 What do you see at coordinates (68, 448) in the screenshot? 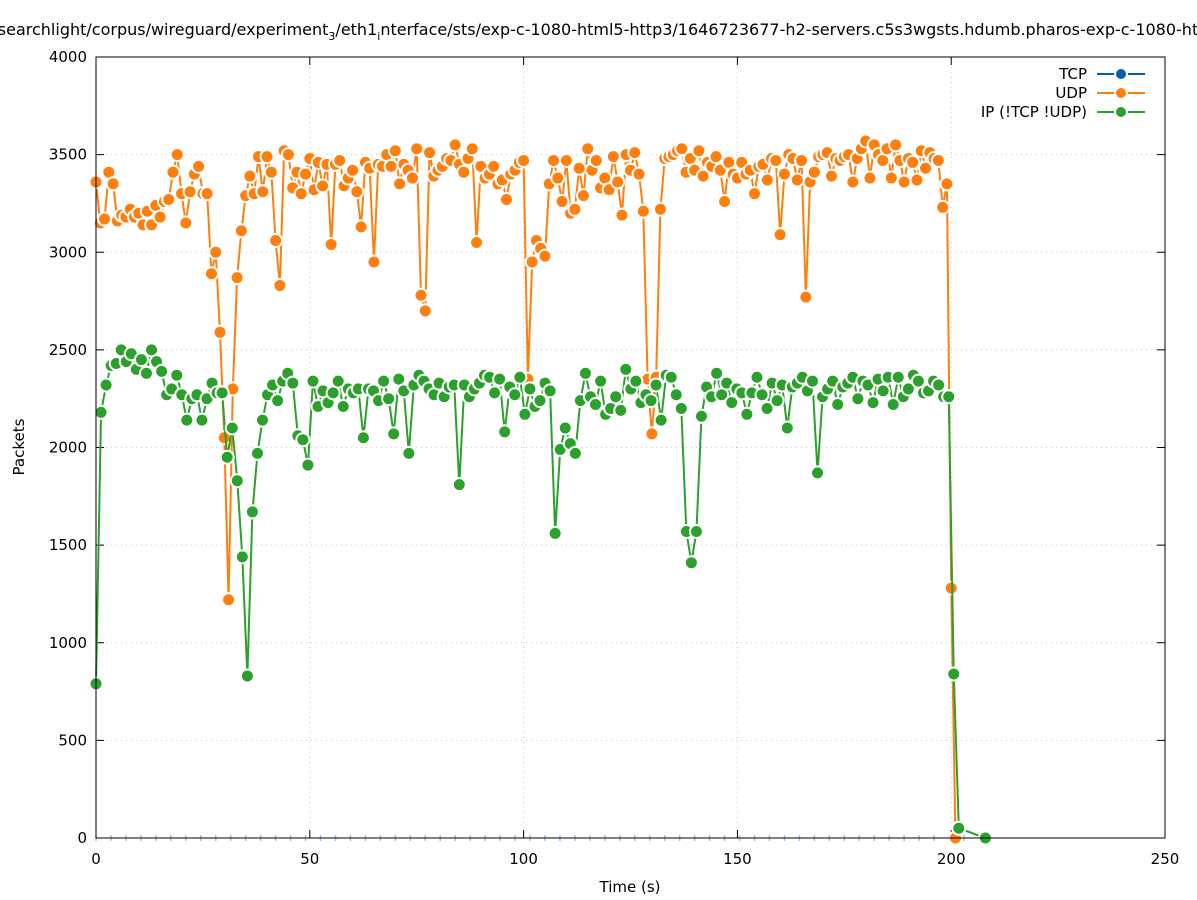
I see `y-tick-label: 2000` at bounding box center [68, 448].